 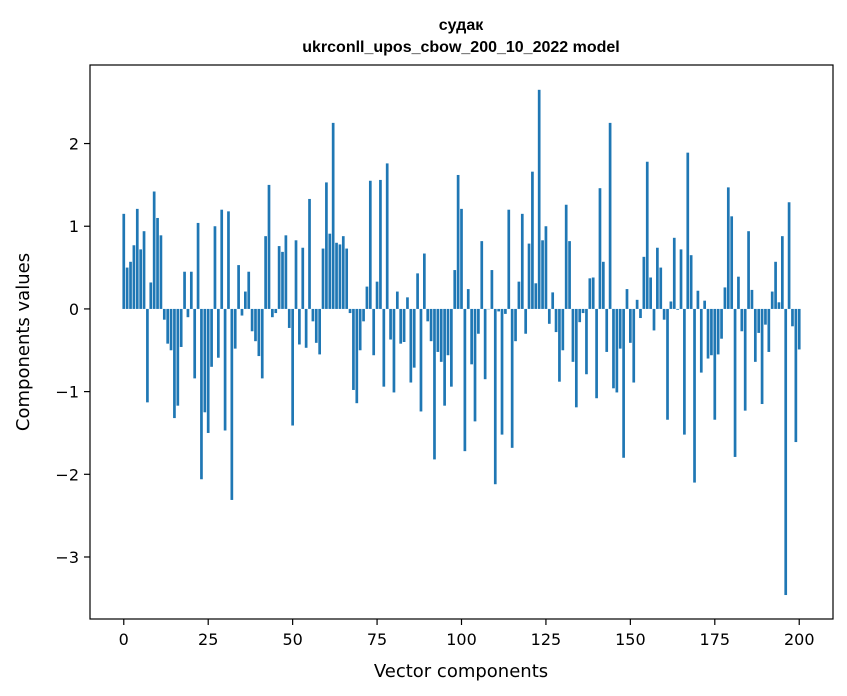 I want to click on y-tick-label--2: −2, so click(x=67, y=474).